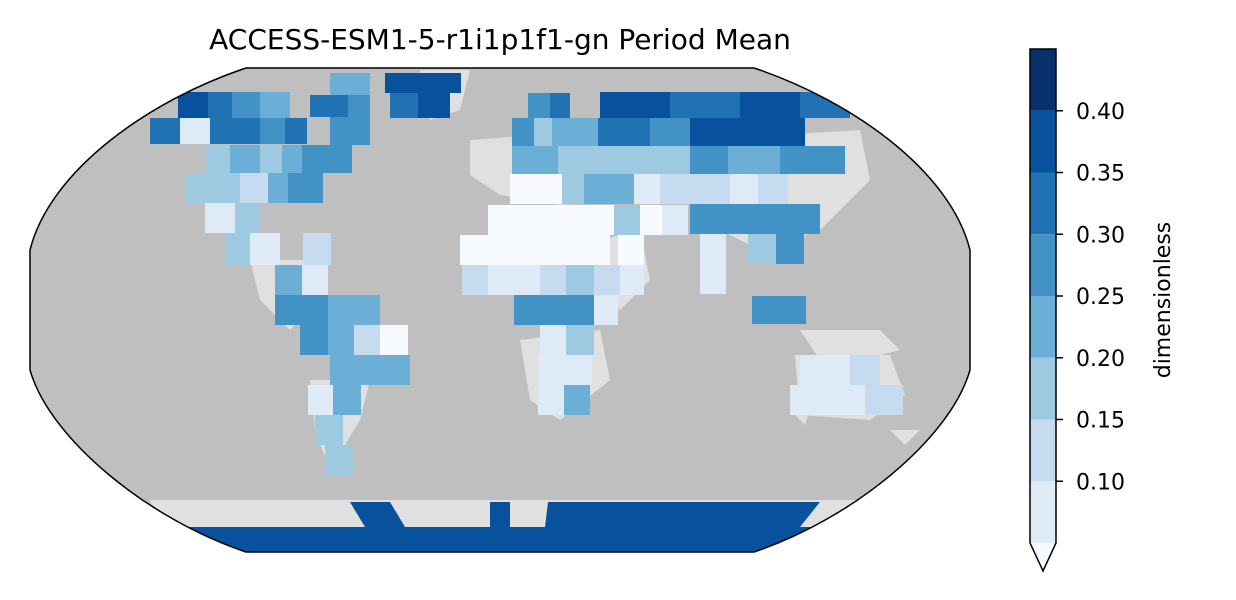  I want to click on colorbar-label: dimensionless, so click(1163, 300).